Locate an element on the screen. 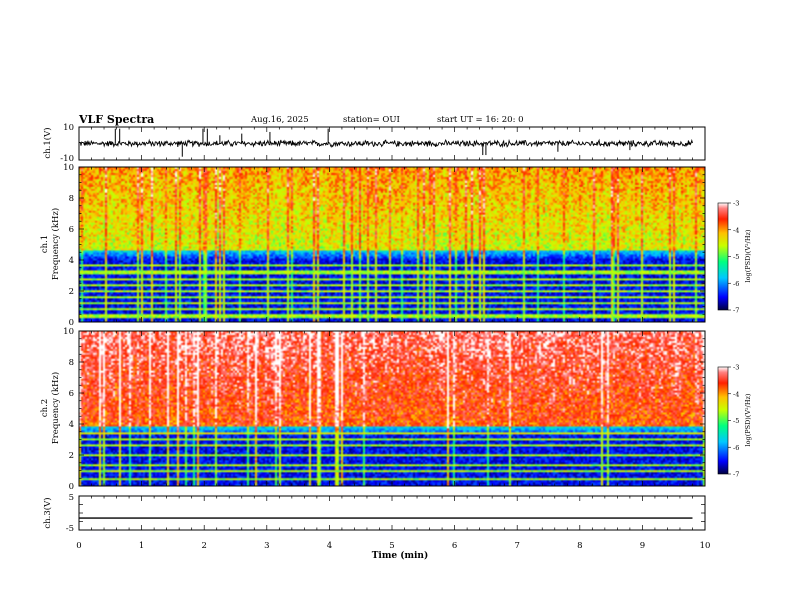 The image size is (792, 612). x-tick-label: 7 is located at coordinates (516, 546).